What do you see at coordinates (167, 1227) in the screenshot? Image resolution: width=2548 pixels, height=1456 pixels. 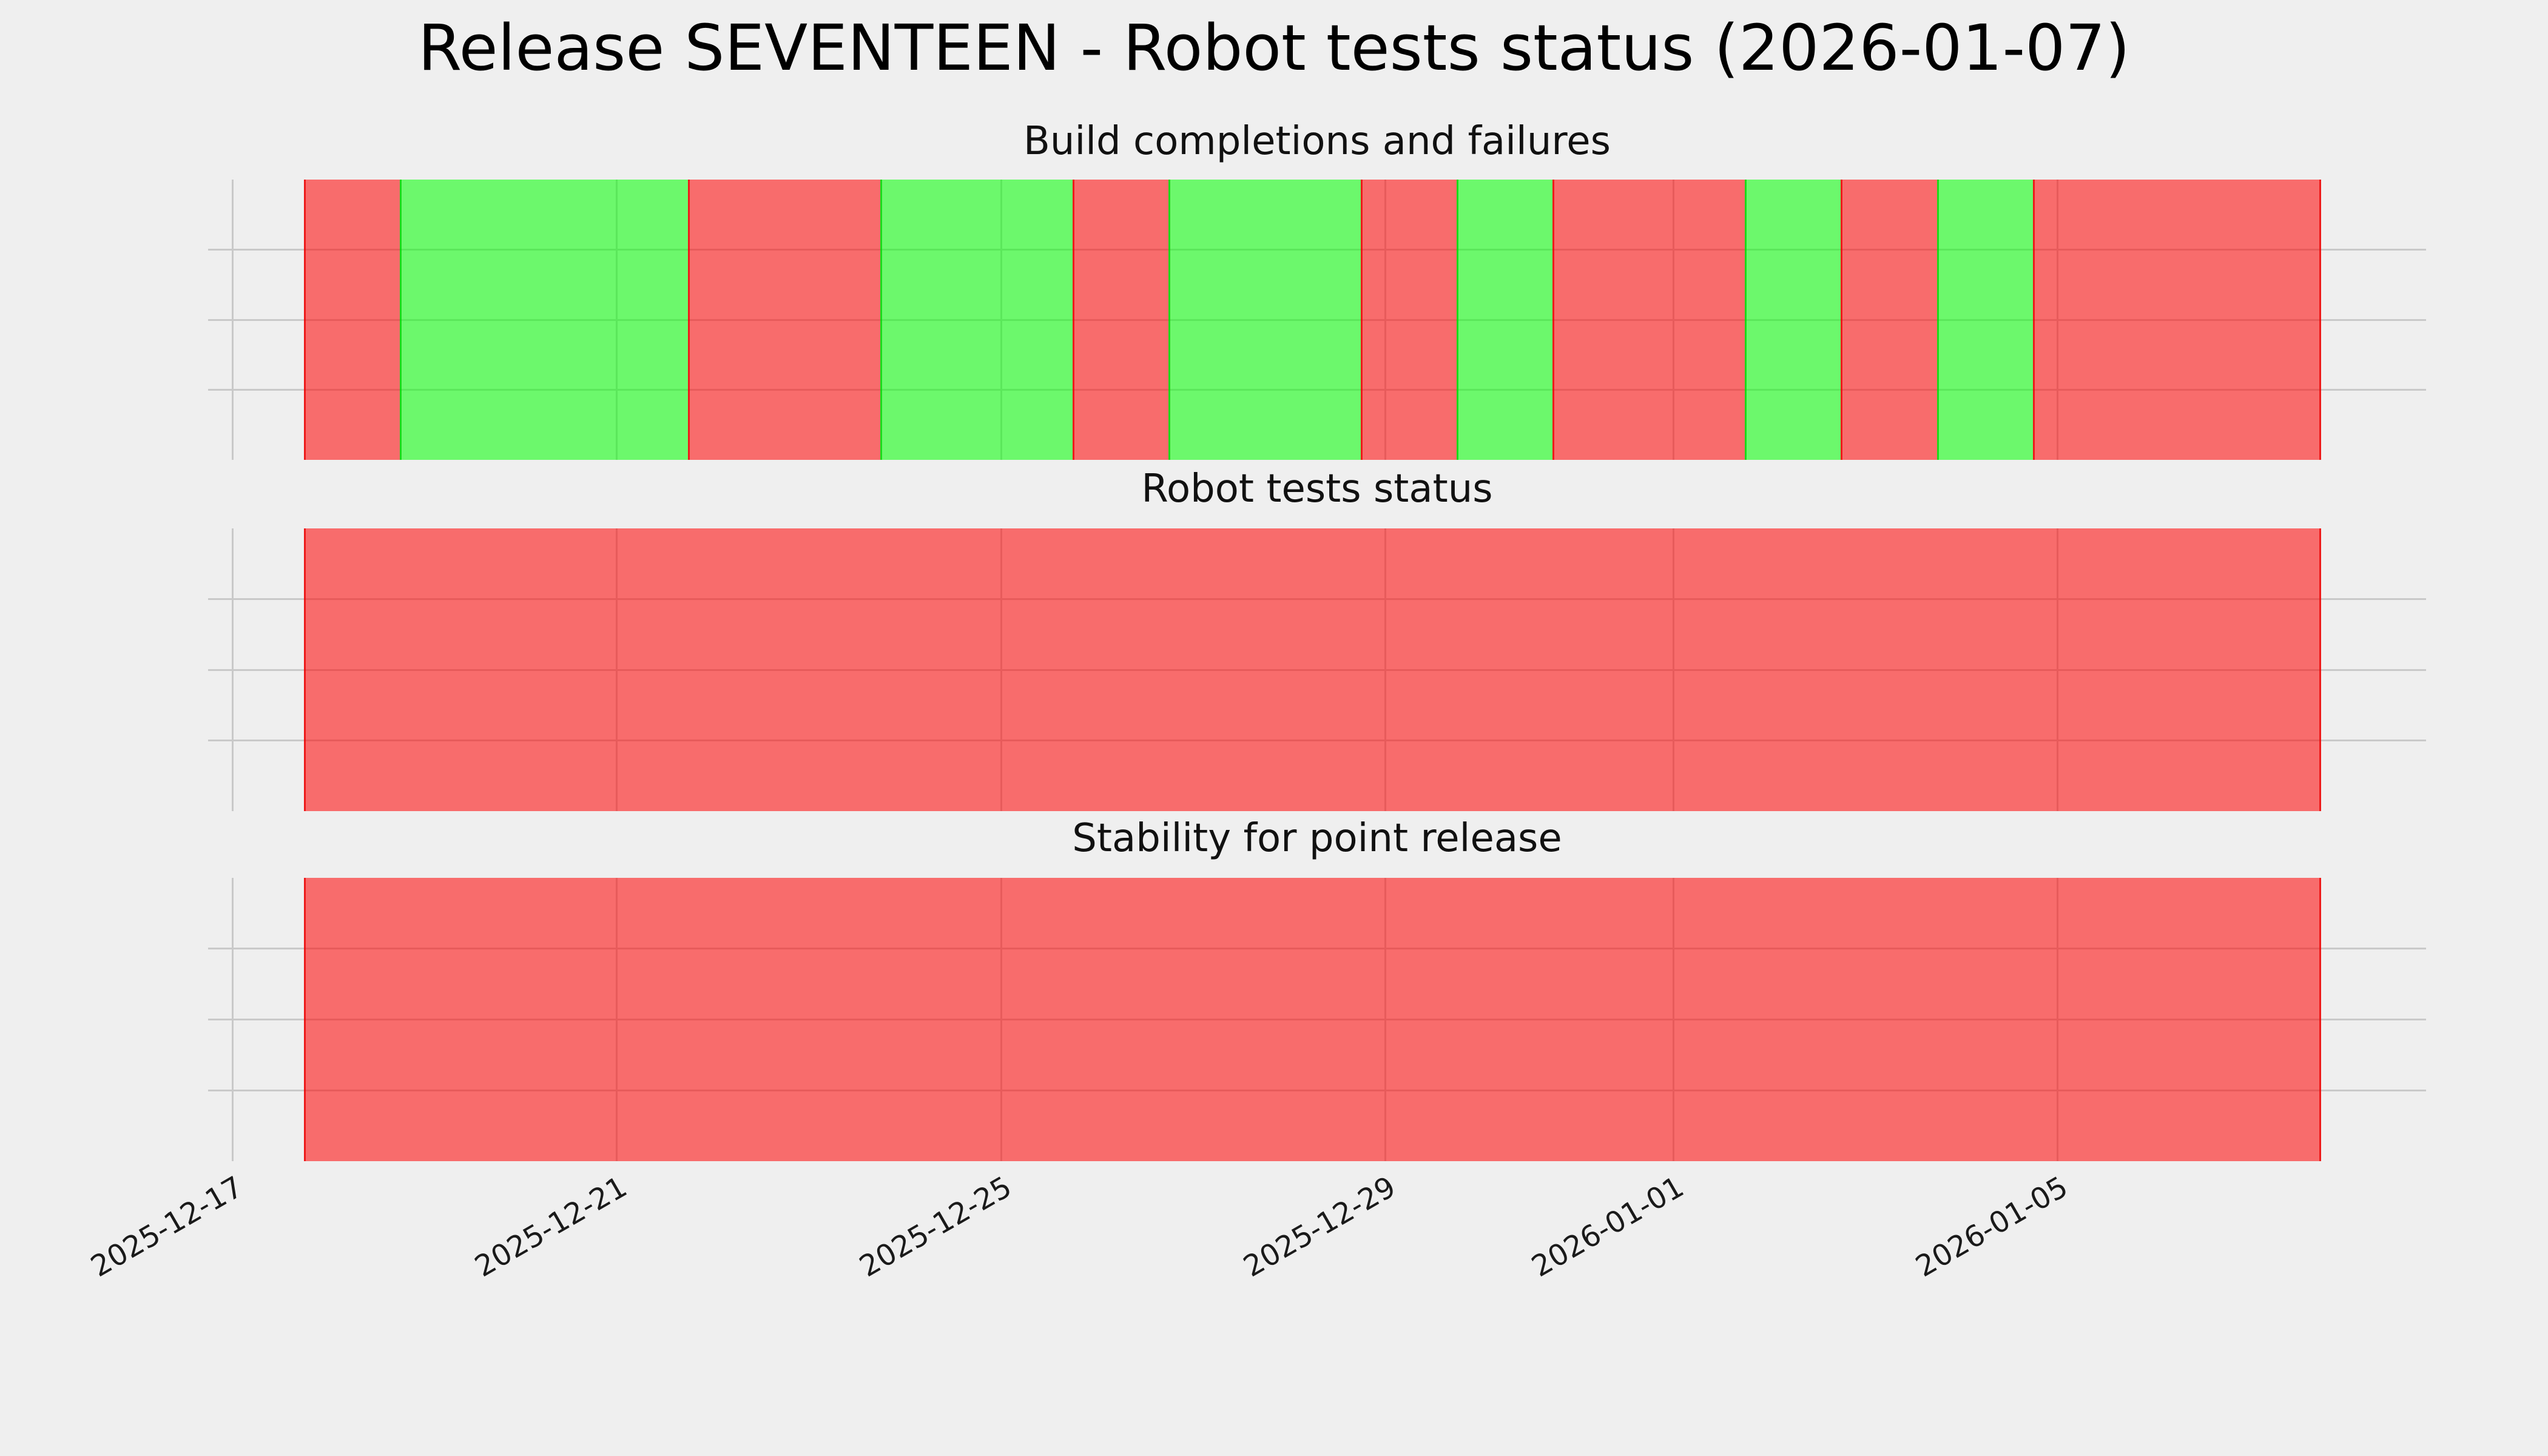 I see `x-tick-label: 2025-12-17` at bounding box center [167, 1227].